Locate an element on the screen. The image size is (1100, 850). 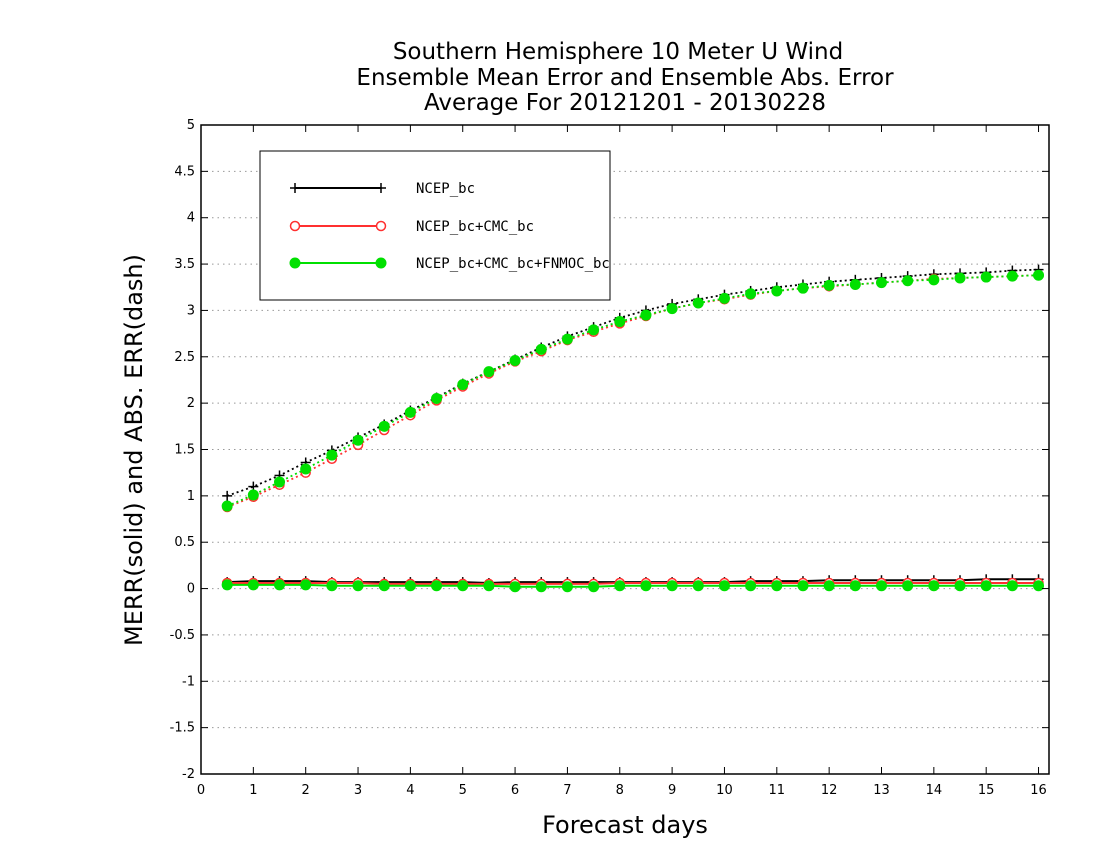
x-tick-label: 11 is located at coordinates (777, 790).